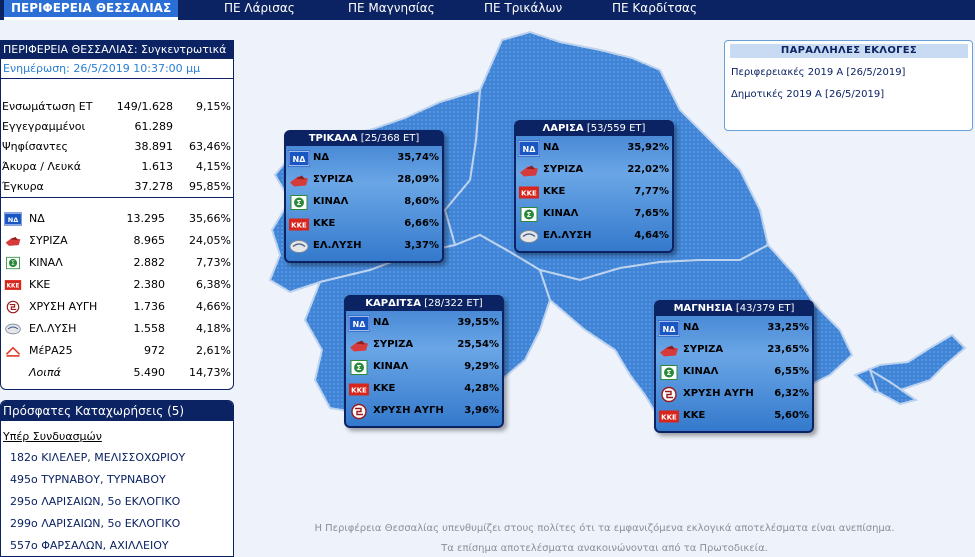 The height and width of the screenshot is (557, 975). I want to click on recent-entry-link: 295ο ΛΑΡΙΣΑΙΩΝ, 5ο ΕΚΛΟΓΙΚΟ, so click(95, 501).